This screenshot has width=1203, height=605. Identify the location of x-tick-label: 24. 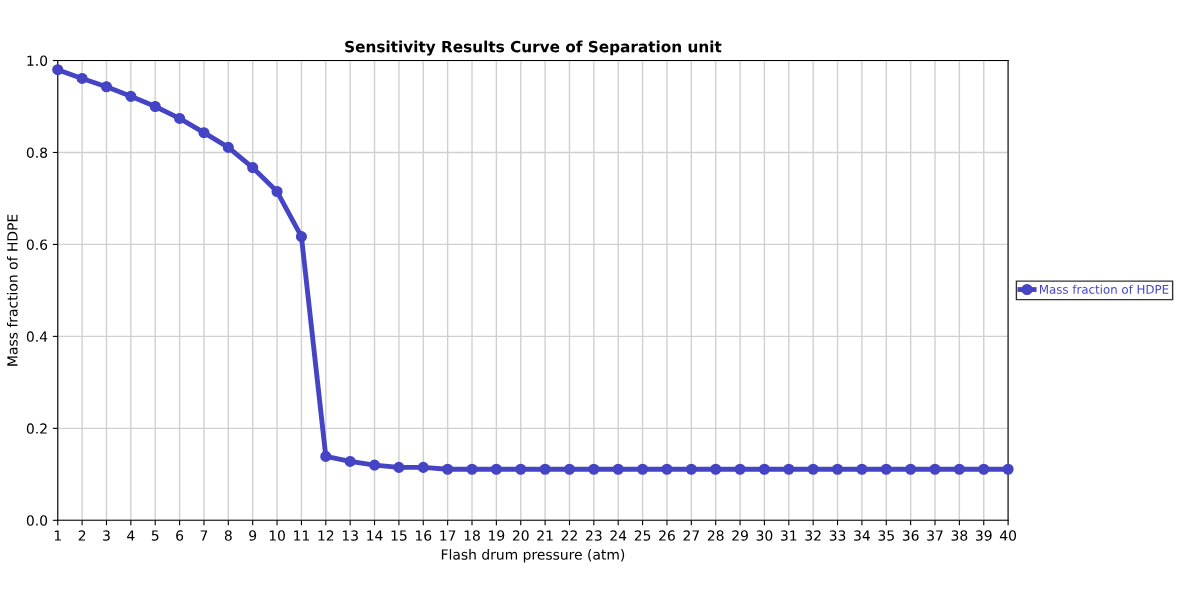
(618, 535).